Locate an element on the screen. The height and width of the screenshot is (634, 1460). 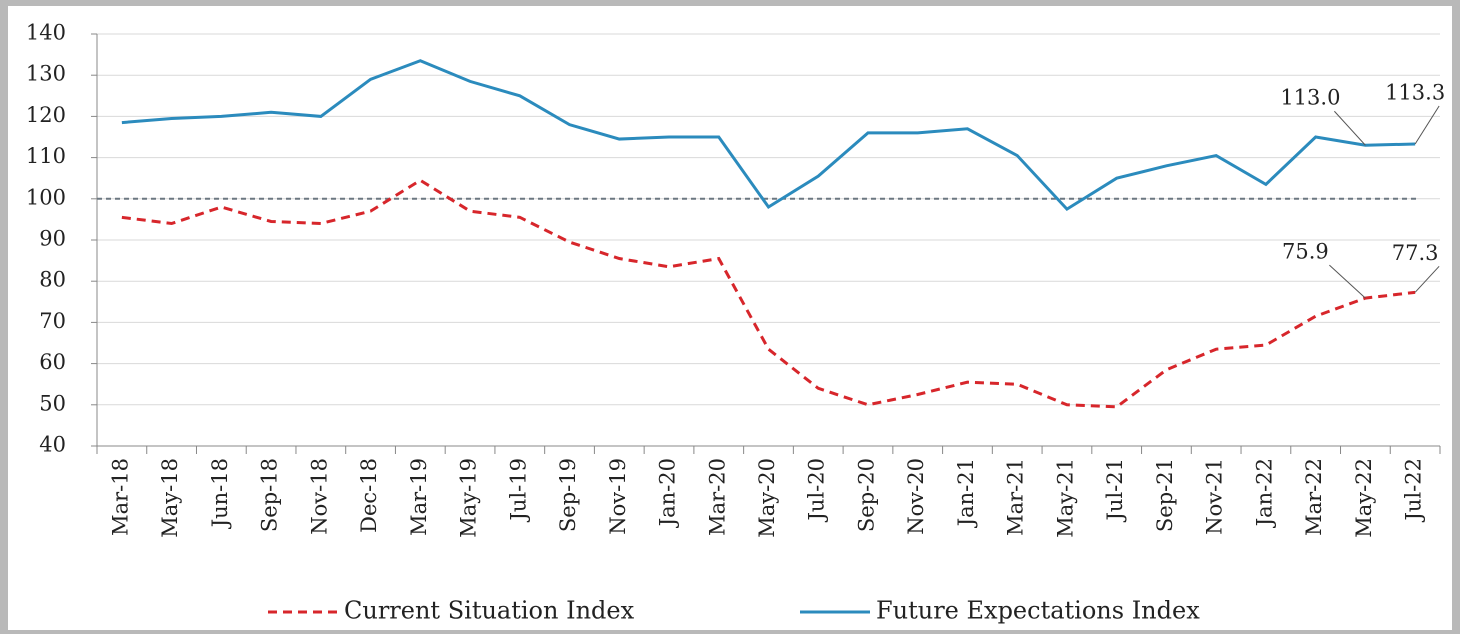
x-tick-label: Nov-21 is located at coordinates (1215, 496).